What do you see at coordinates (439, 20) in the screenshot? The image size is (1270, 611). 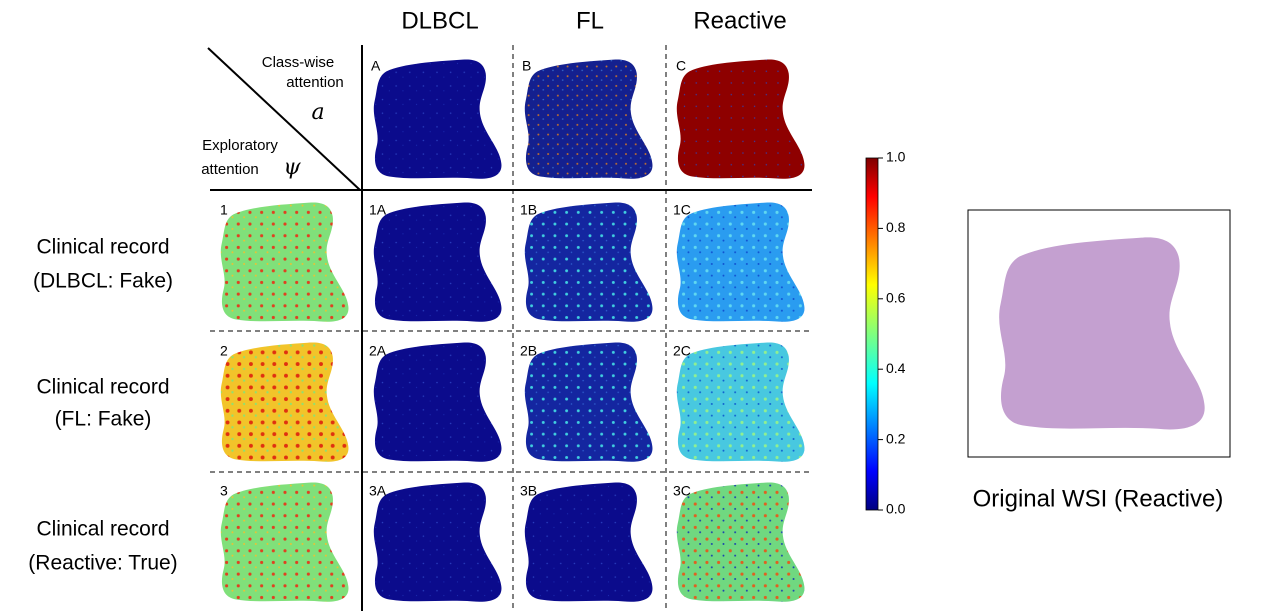 I see `column-header: DLBCL` at bounding box center [439, 20].